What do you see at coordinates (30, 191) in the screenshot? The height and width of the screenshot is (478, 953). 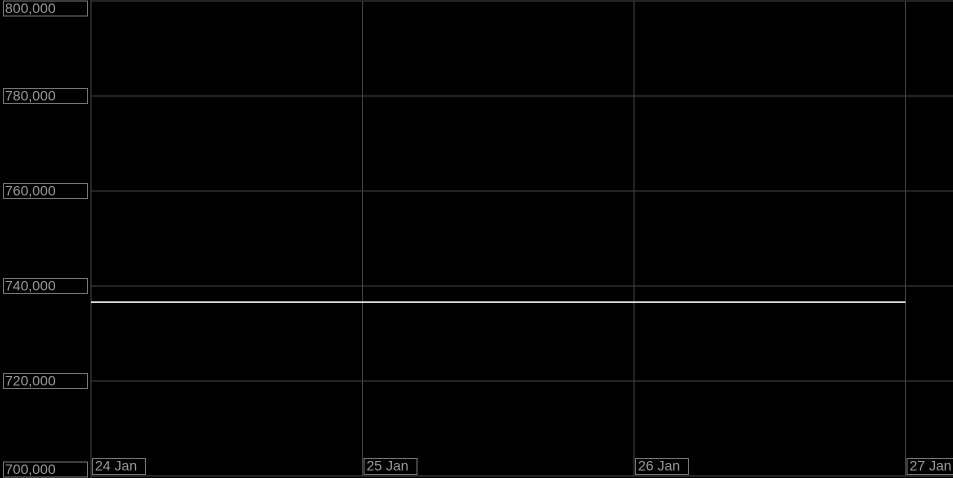 I see `y-tick-label: 760,000` at bounding box center [30, 191].